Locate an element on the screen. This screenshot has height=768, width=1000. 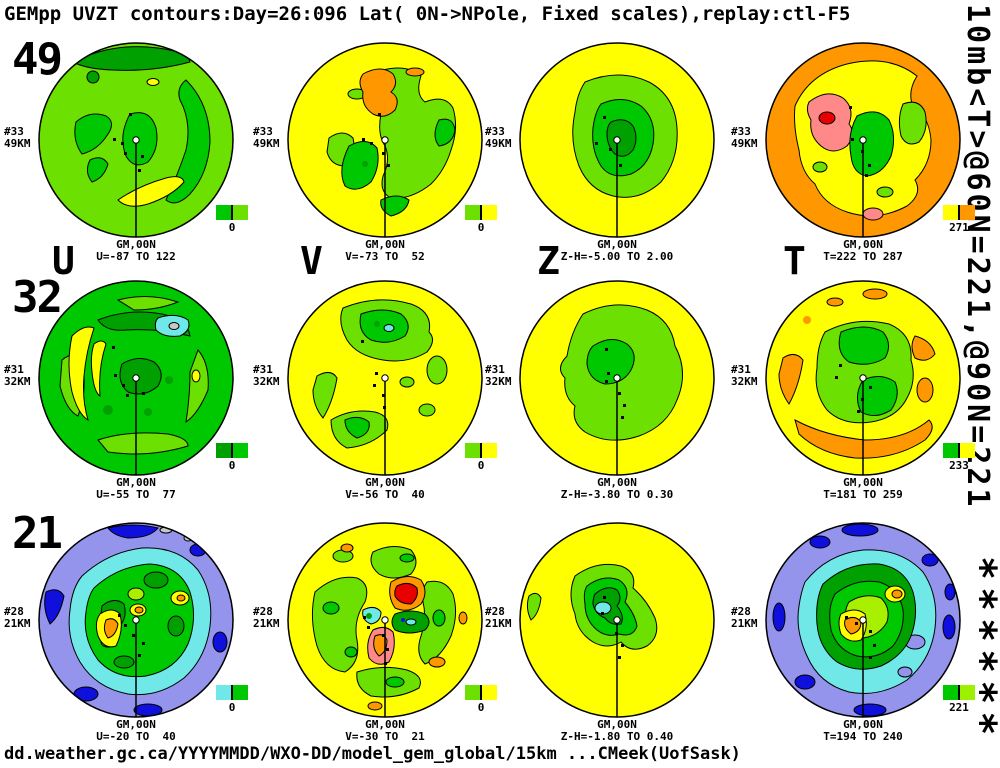
panel-32km-u: #31 32KM GM,00N U=-55 TO 77 0 is located at coordinates (126, 390).